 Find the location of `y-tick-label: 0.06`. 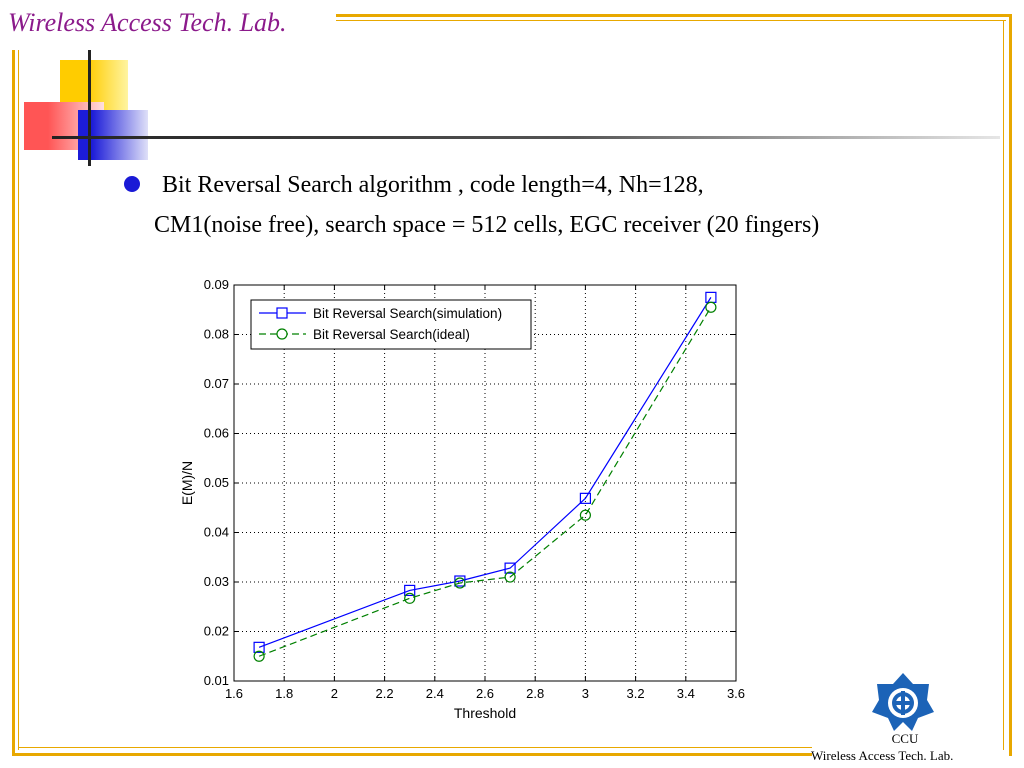

y-tick-label: 0.06 is located at coordinates (216, 433).